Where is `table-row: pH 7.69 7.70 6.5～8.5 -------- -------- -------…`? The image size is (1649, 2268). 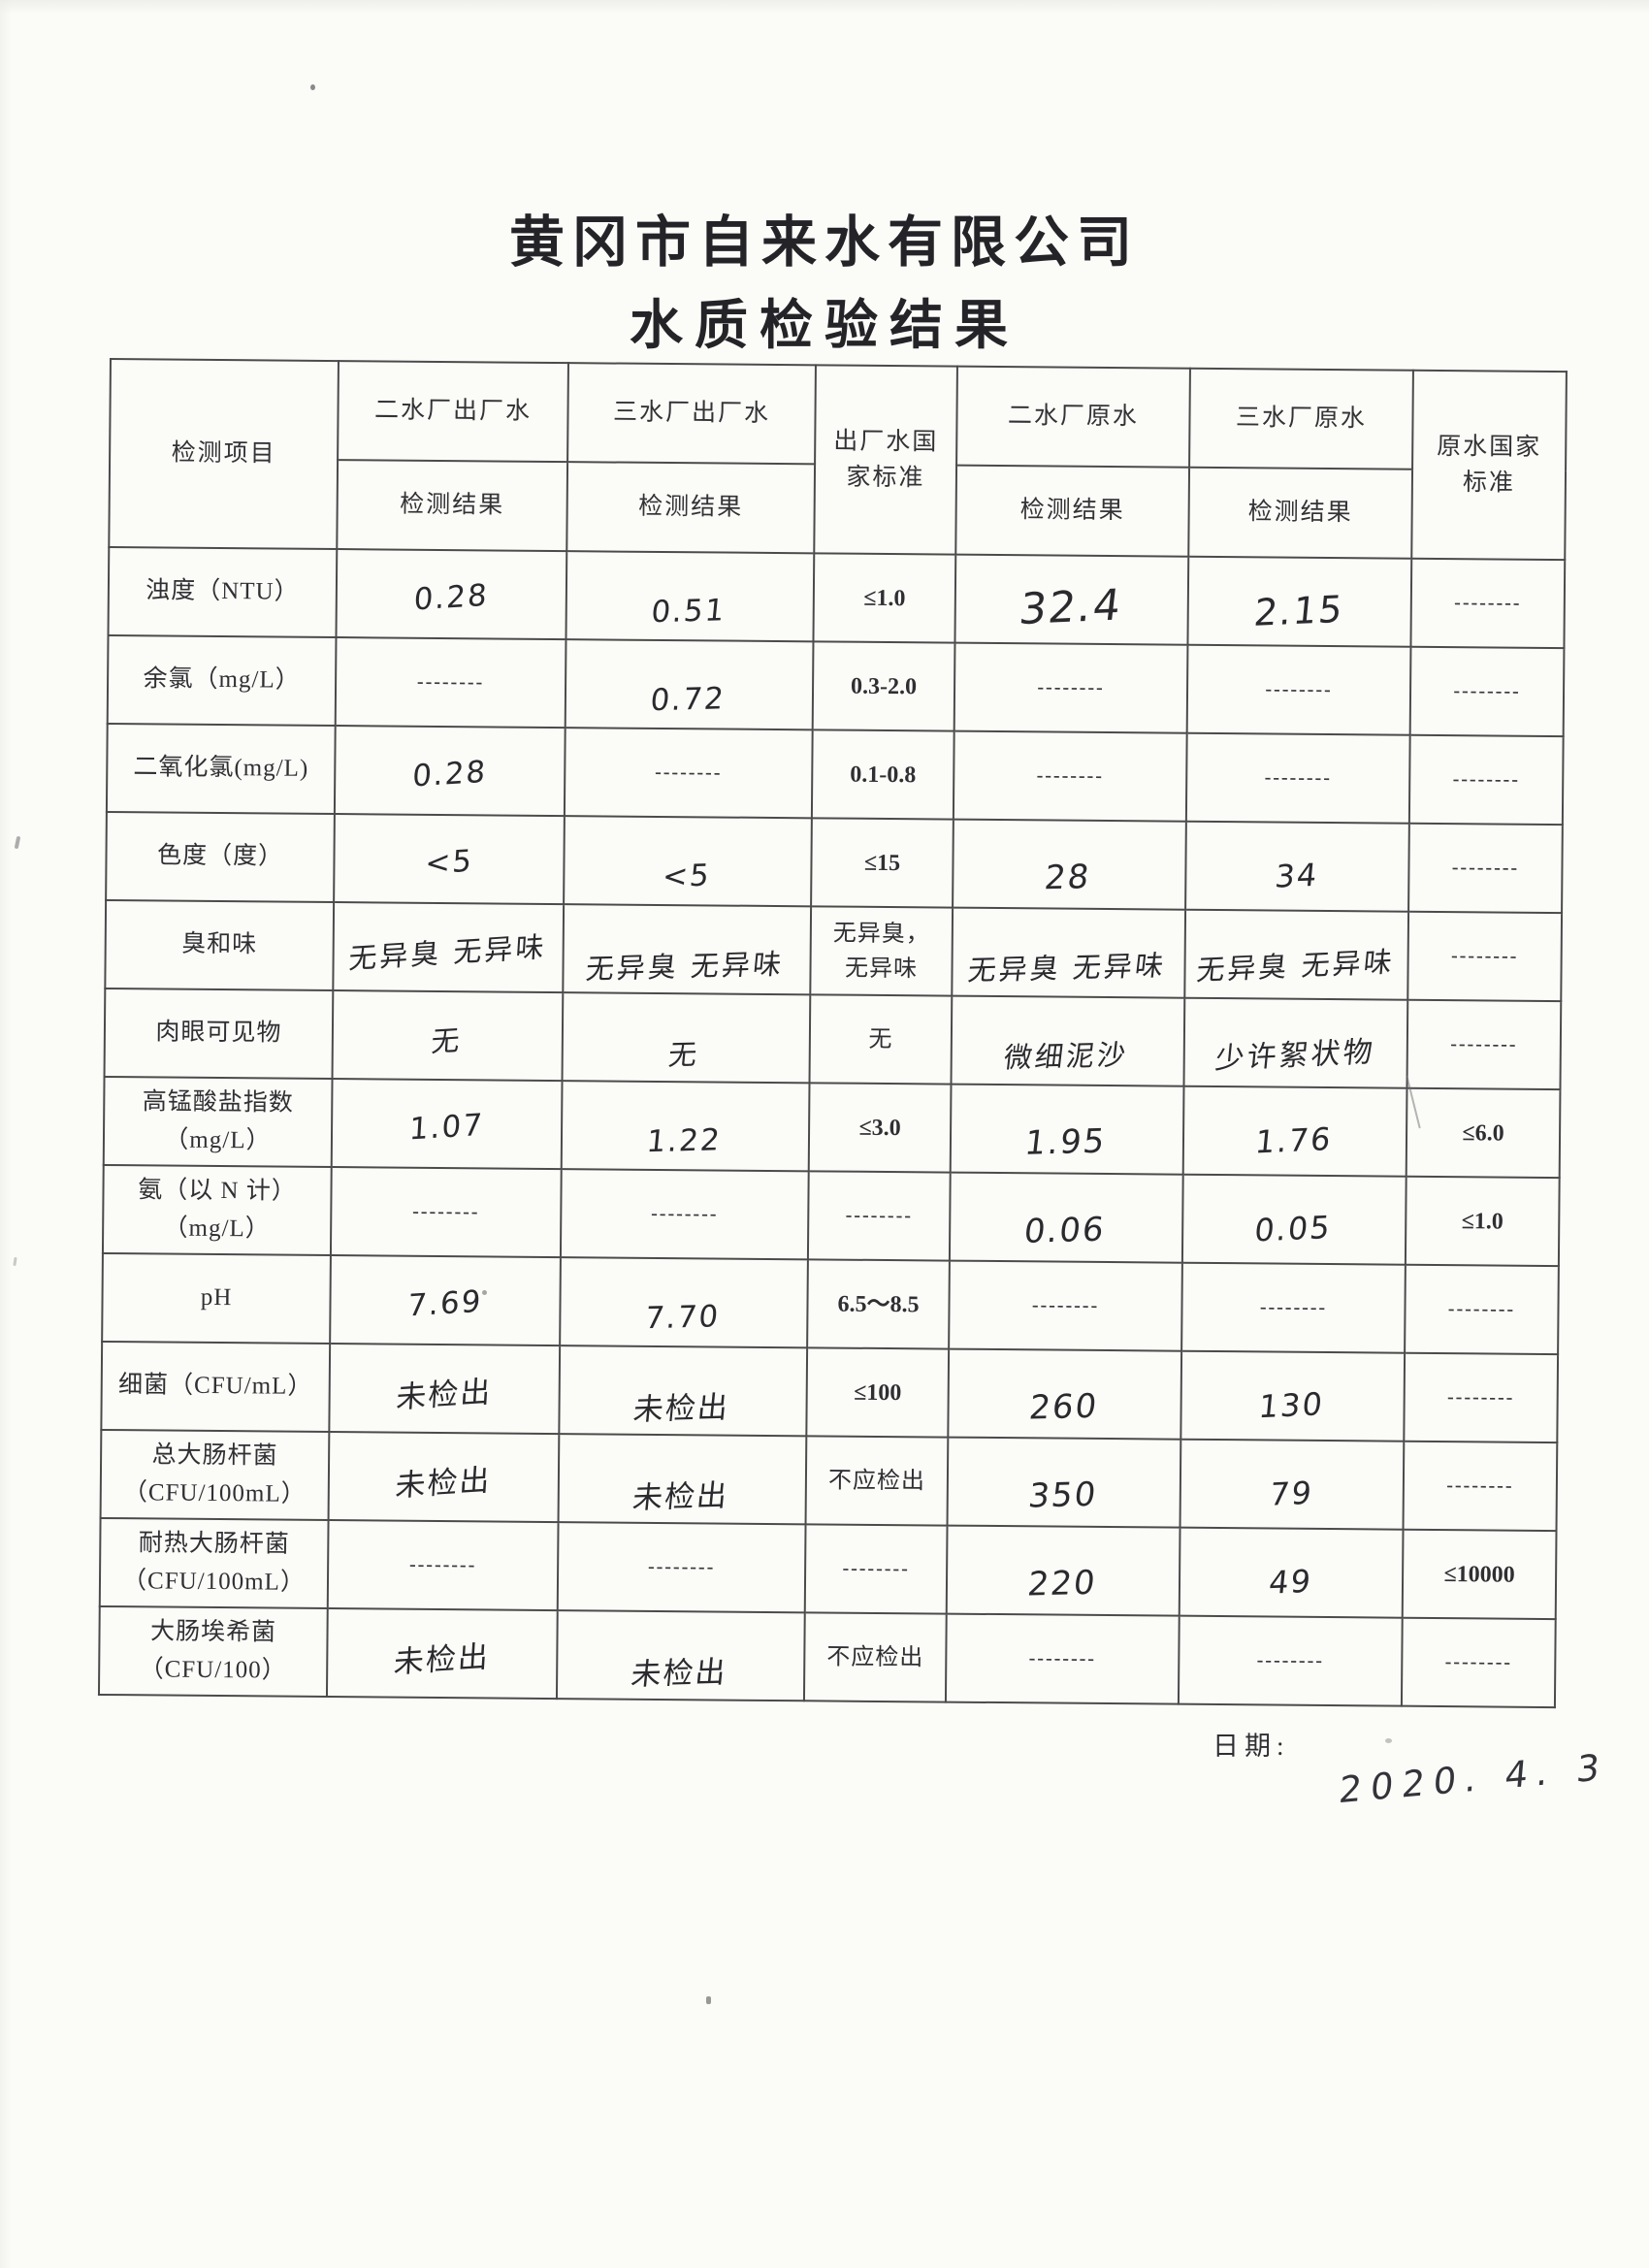 table-row: pH 7.69 7.70 6.5～8.5 -------- -------- -------… is located at coordinates (830, 1303).